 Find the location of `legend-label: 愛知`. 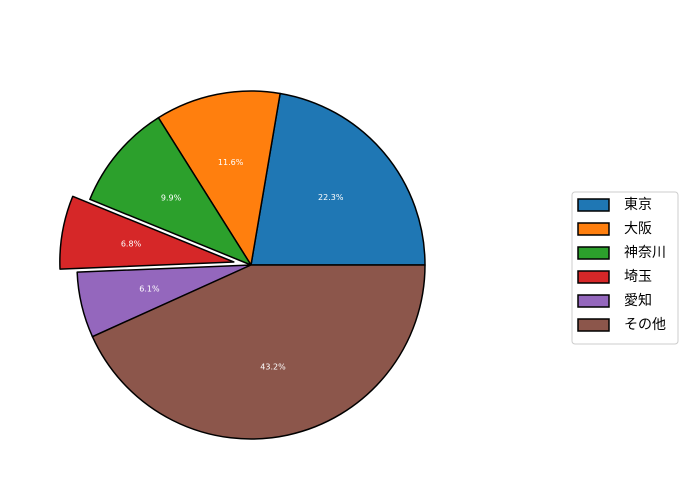

legend-label: 愛知 is located at coordinates (638, 300).